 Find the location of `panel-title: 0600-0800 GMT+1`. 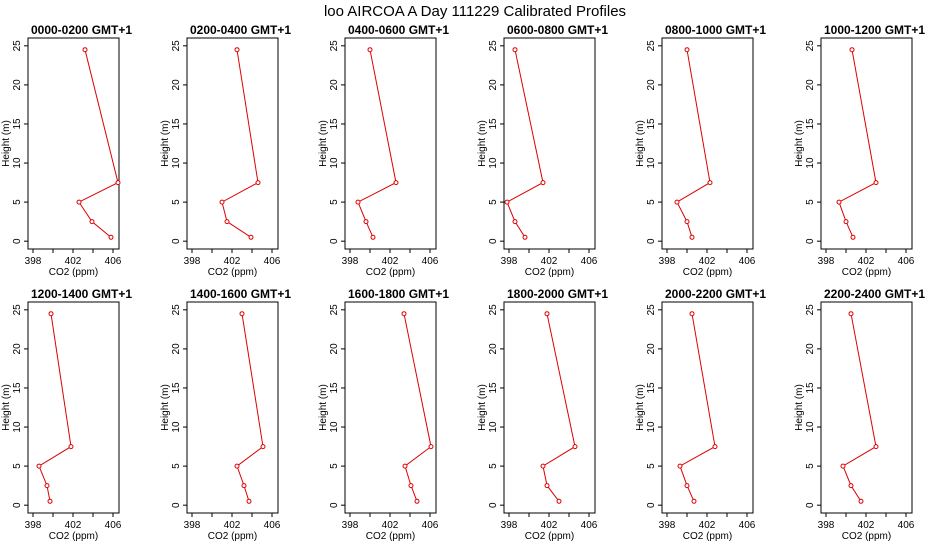

panel-title: 0600-0800 GMT+1 is located at coordinates (557, 30).